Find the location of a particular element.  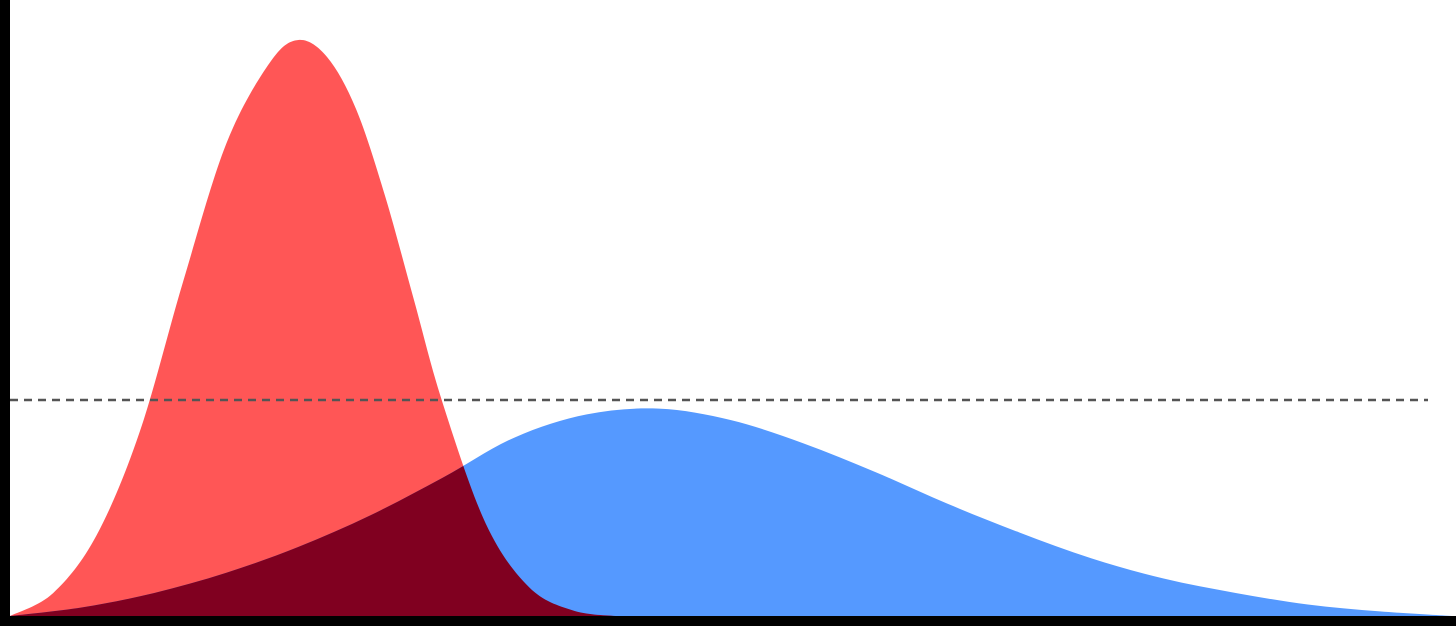

overlap-area is located at coordinates (327, 512).